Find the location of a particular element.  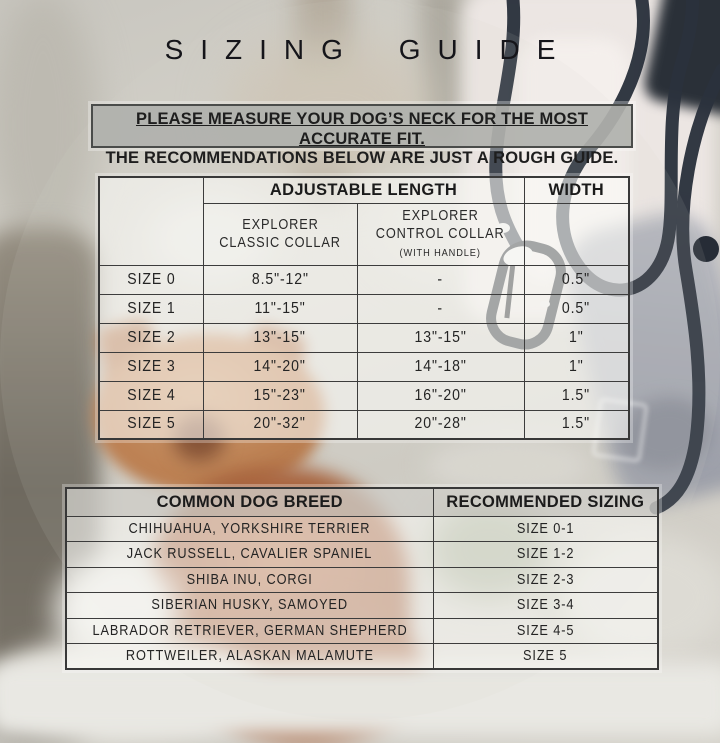

classic-length-cell: 8.5"-12" is located at coordinates (280, 279).